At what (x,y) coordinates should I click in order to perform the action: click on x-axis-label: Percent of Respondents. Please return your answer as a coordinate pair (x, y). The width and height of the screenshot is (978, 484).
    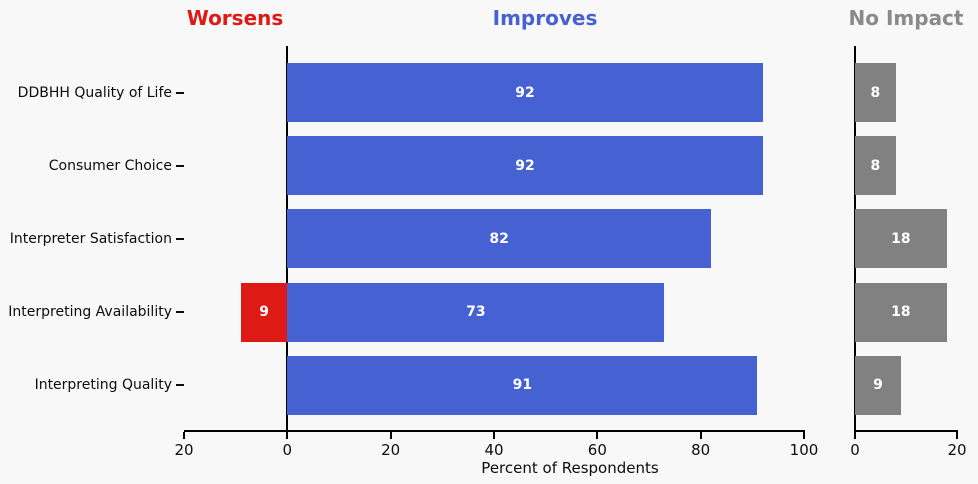
    Looking at the image, I should click on (570, 468).